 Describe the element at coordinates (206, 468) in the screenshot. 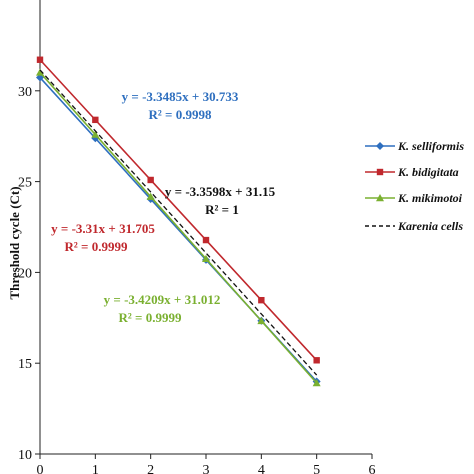

I see `x-tick-label: 3` at that location.